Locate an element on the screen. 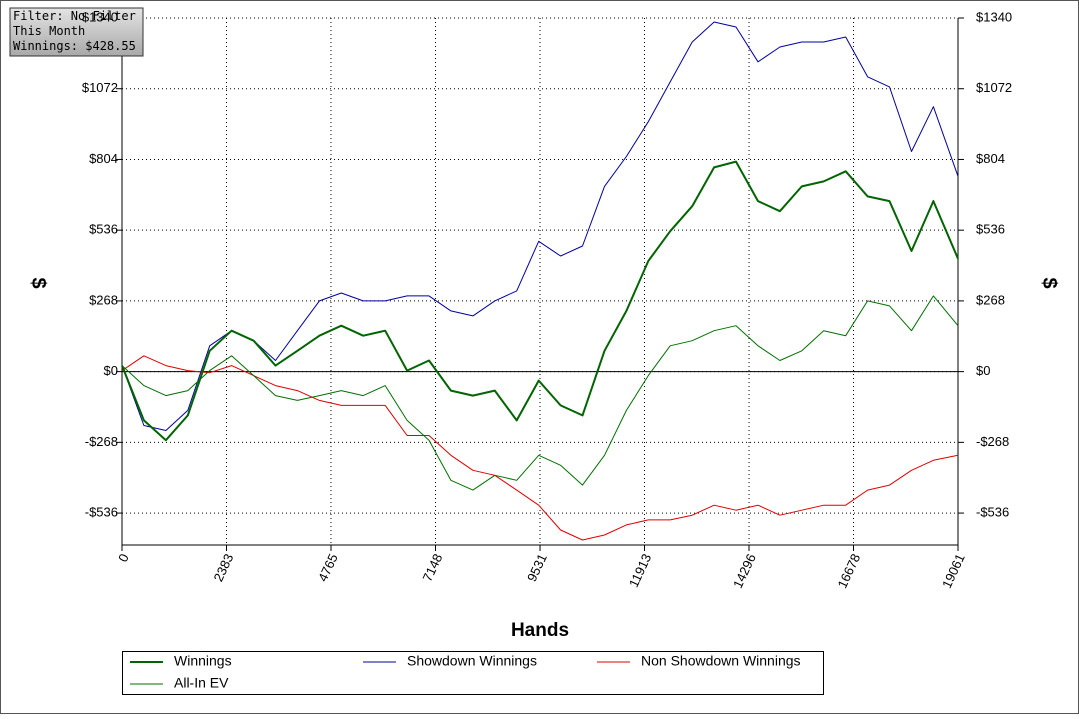 Image resolution: width=1079 pixels, height=719 pixels. y-tick-label: $536 is located at coordinates (103, 229).